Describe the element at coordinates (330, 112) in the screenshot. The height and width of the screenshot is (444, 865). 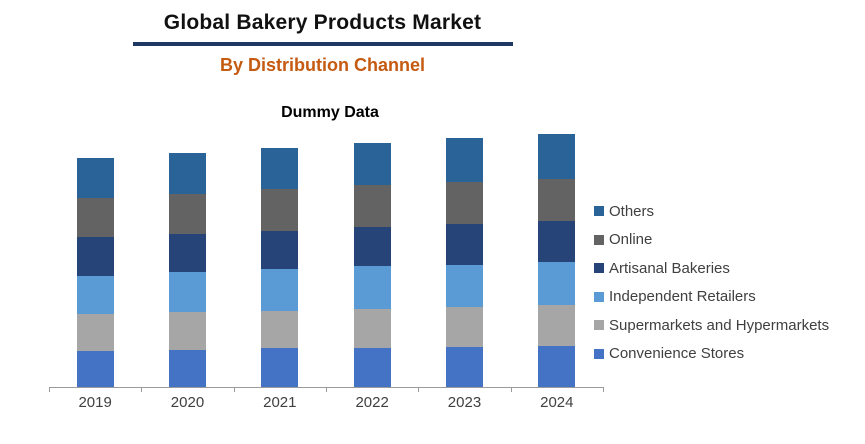
I see `chart-title: Dummy Data` at that location.